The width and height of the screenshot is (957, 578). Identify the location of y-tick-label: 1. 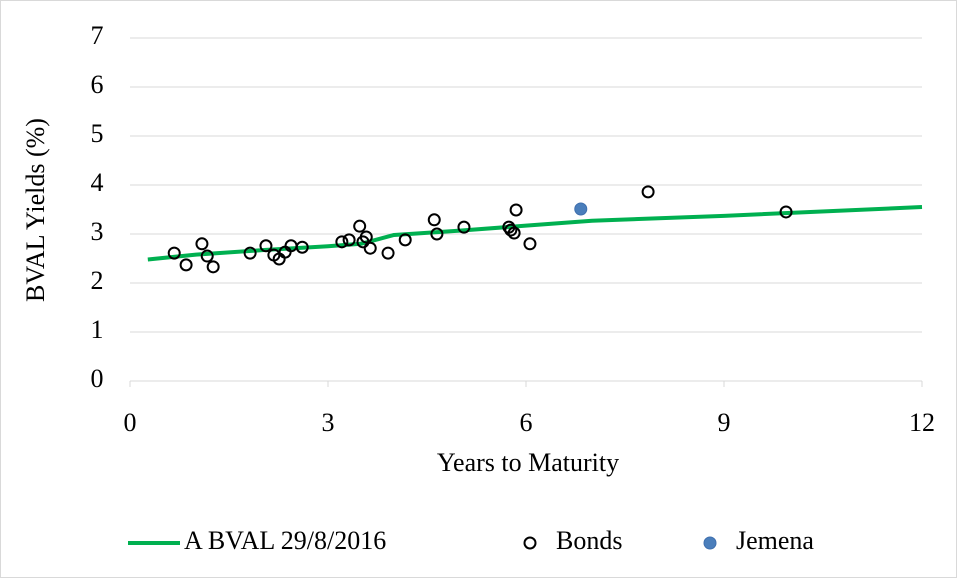
(97, 329).